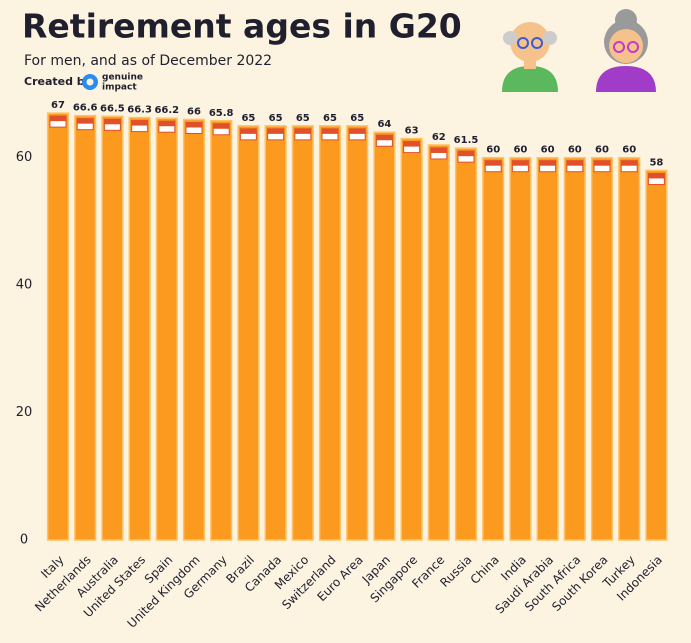 The image size is (691, 643). What do you see at coordinates (656, 162) in the screenshot?
I see `value-label: 58` at bounding box center [656, 162].